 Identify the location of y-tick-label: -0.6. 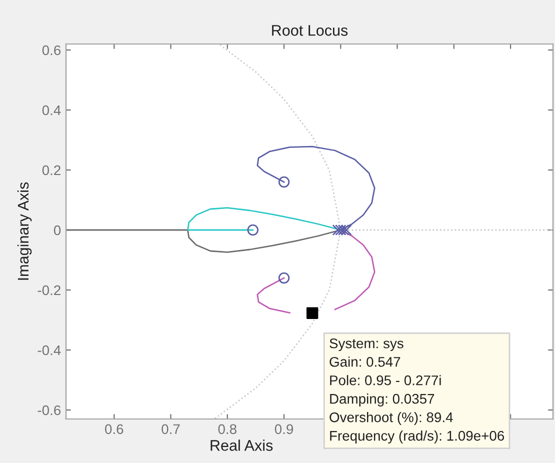
(49, 410).